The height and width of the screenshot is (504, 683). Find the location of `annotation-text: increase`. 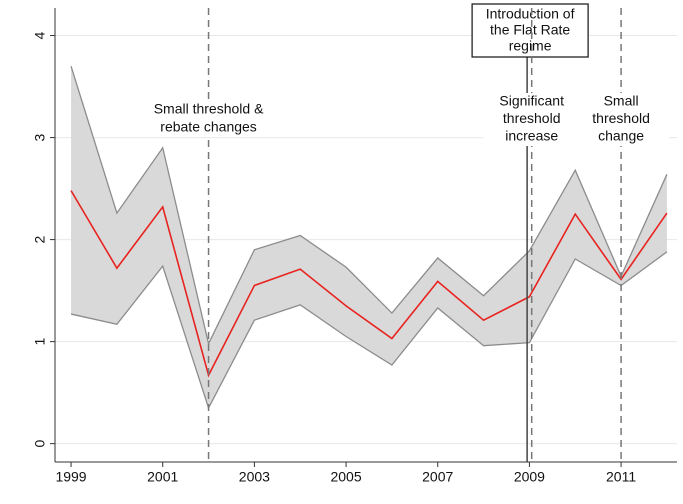

annotation-text: increase is located at coordinates (531, 136).